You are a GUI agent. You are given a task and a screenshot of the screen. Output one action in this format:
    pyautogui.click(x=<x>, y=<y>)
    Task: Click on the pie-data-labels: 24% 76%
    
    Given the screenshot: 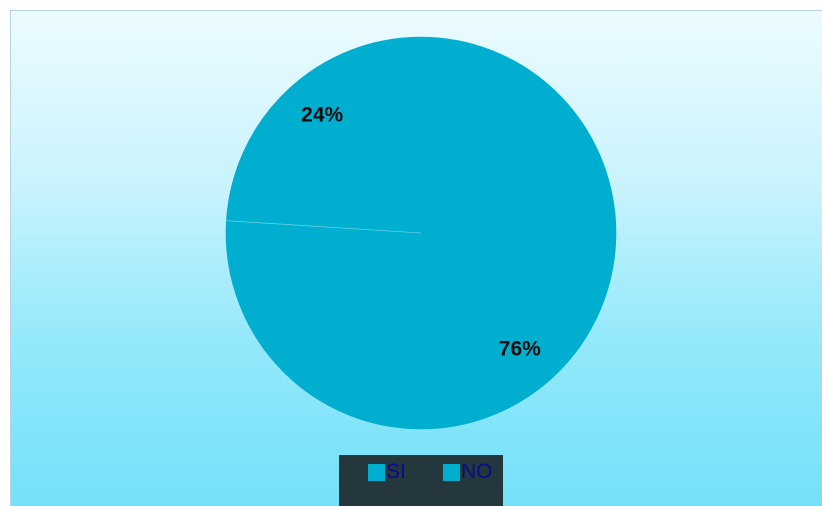 What is the action you would take?
    pyautogui.click(x=421, y=231)
    